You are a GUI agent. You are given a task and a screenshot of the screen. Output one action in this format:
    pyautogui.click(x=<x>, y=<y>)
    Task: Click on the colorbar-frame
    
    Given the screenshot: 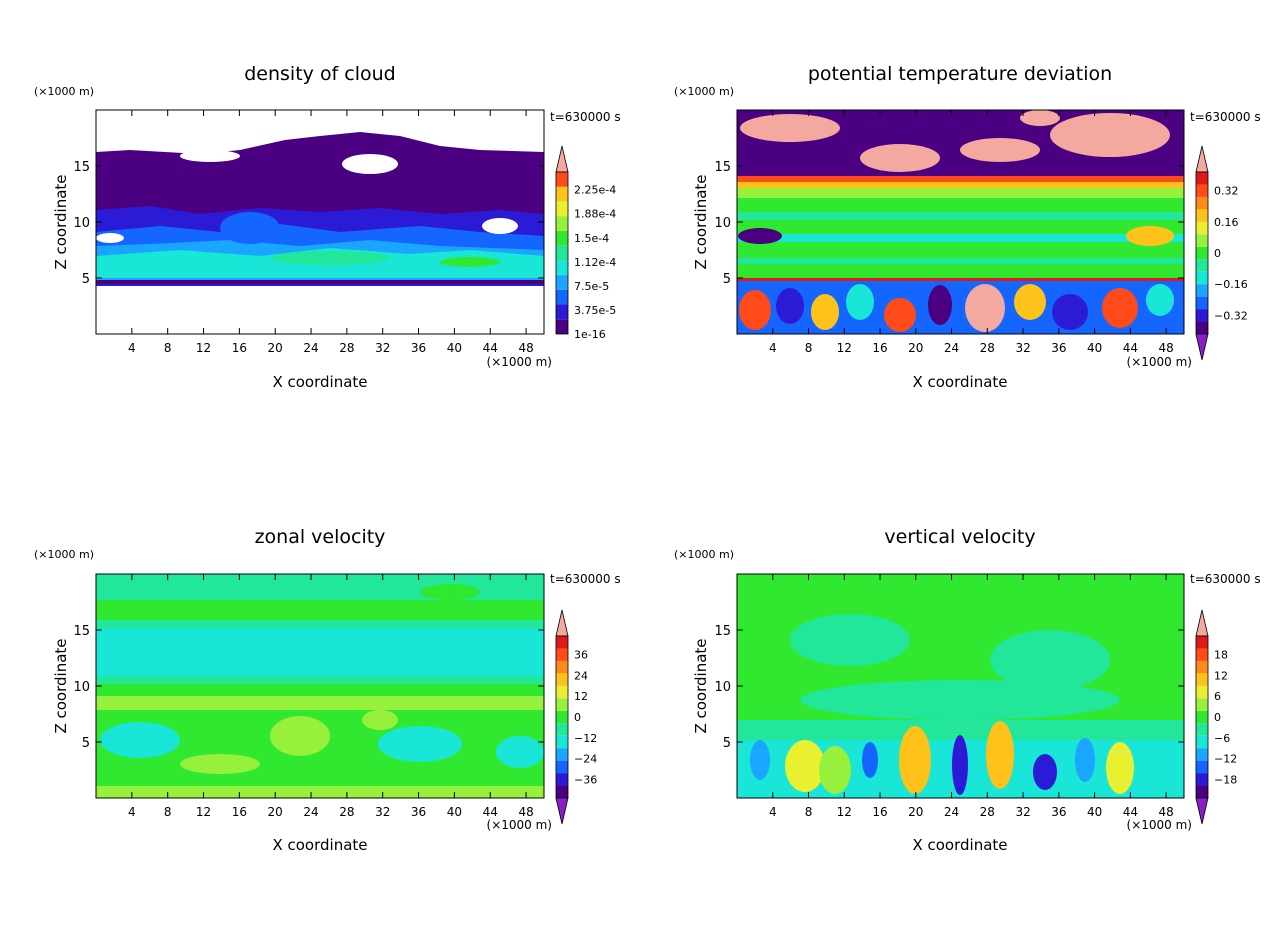 What is the action you would take?
    pyautogui.click(x=562, y=253)
    